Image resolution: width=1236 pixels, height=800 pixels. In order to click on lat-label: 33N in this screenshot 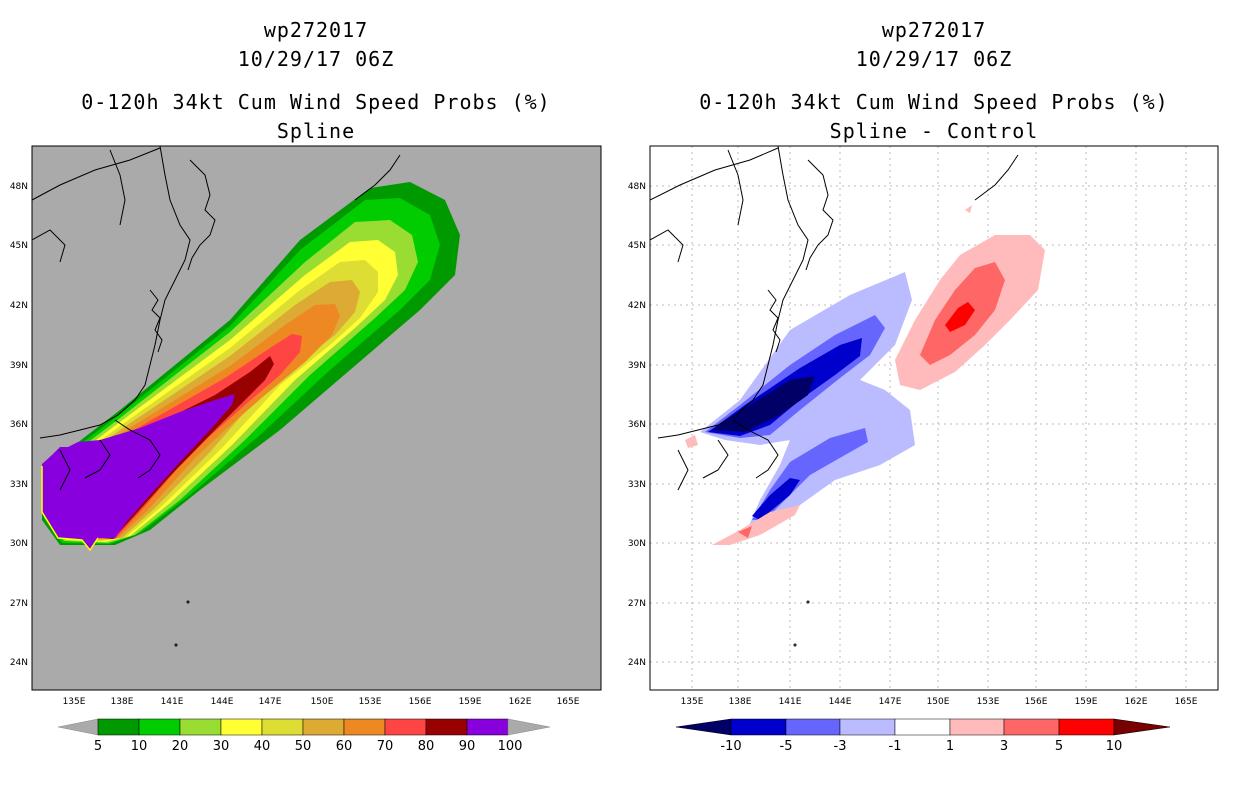, I will do `click(19, 485)`.